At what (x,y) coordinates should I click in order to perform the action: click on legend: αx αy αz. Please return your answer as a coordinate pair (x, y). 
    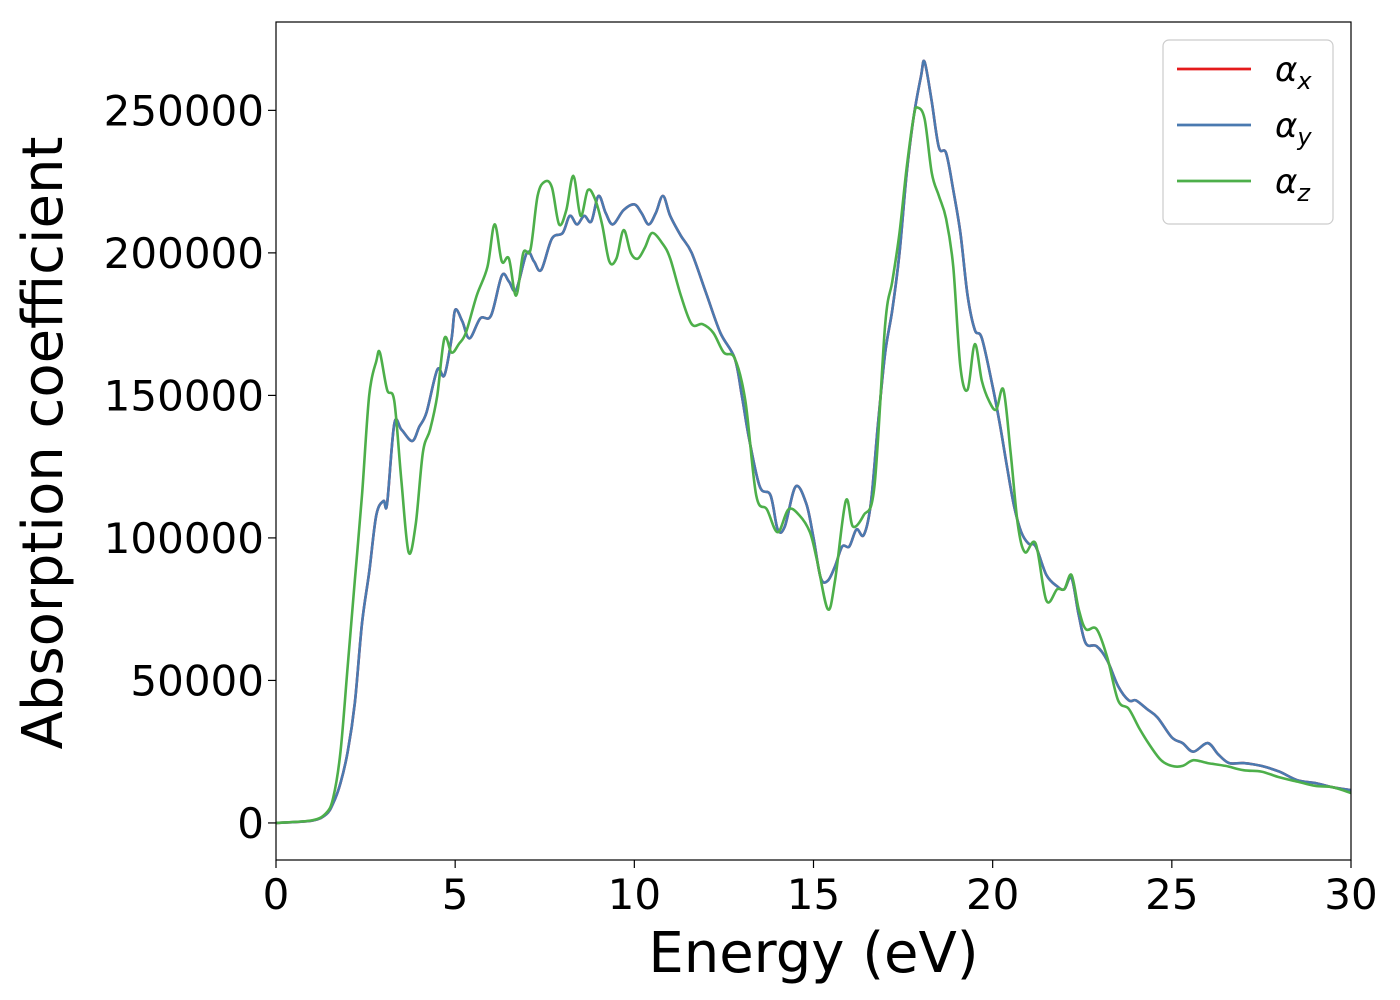
    Looking at the image, I should click on (1248, 132).